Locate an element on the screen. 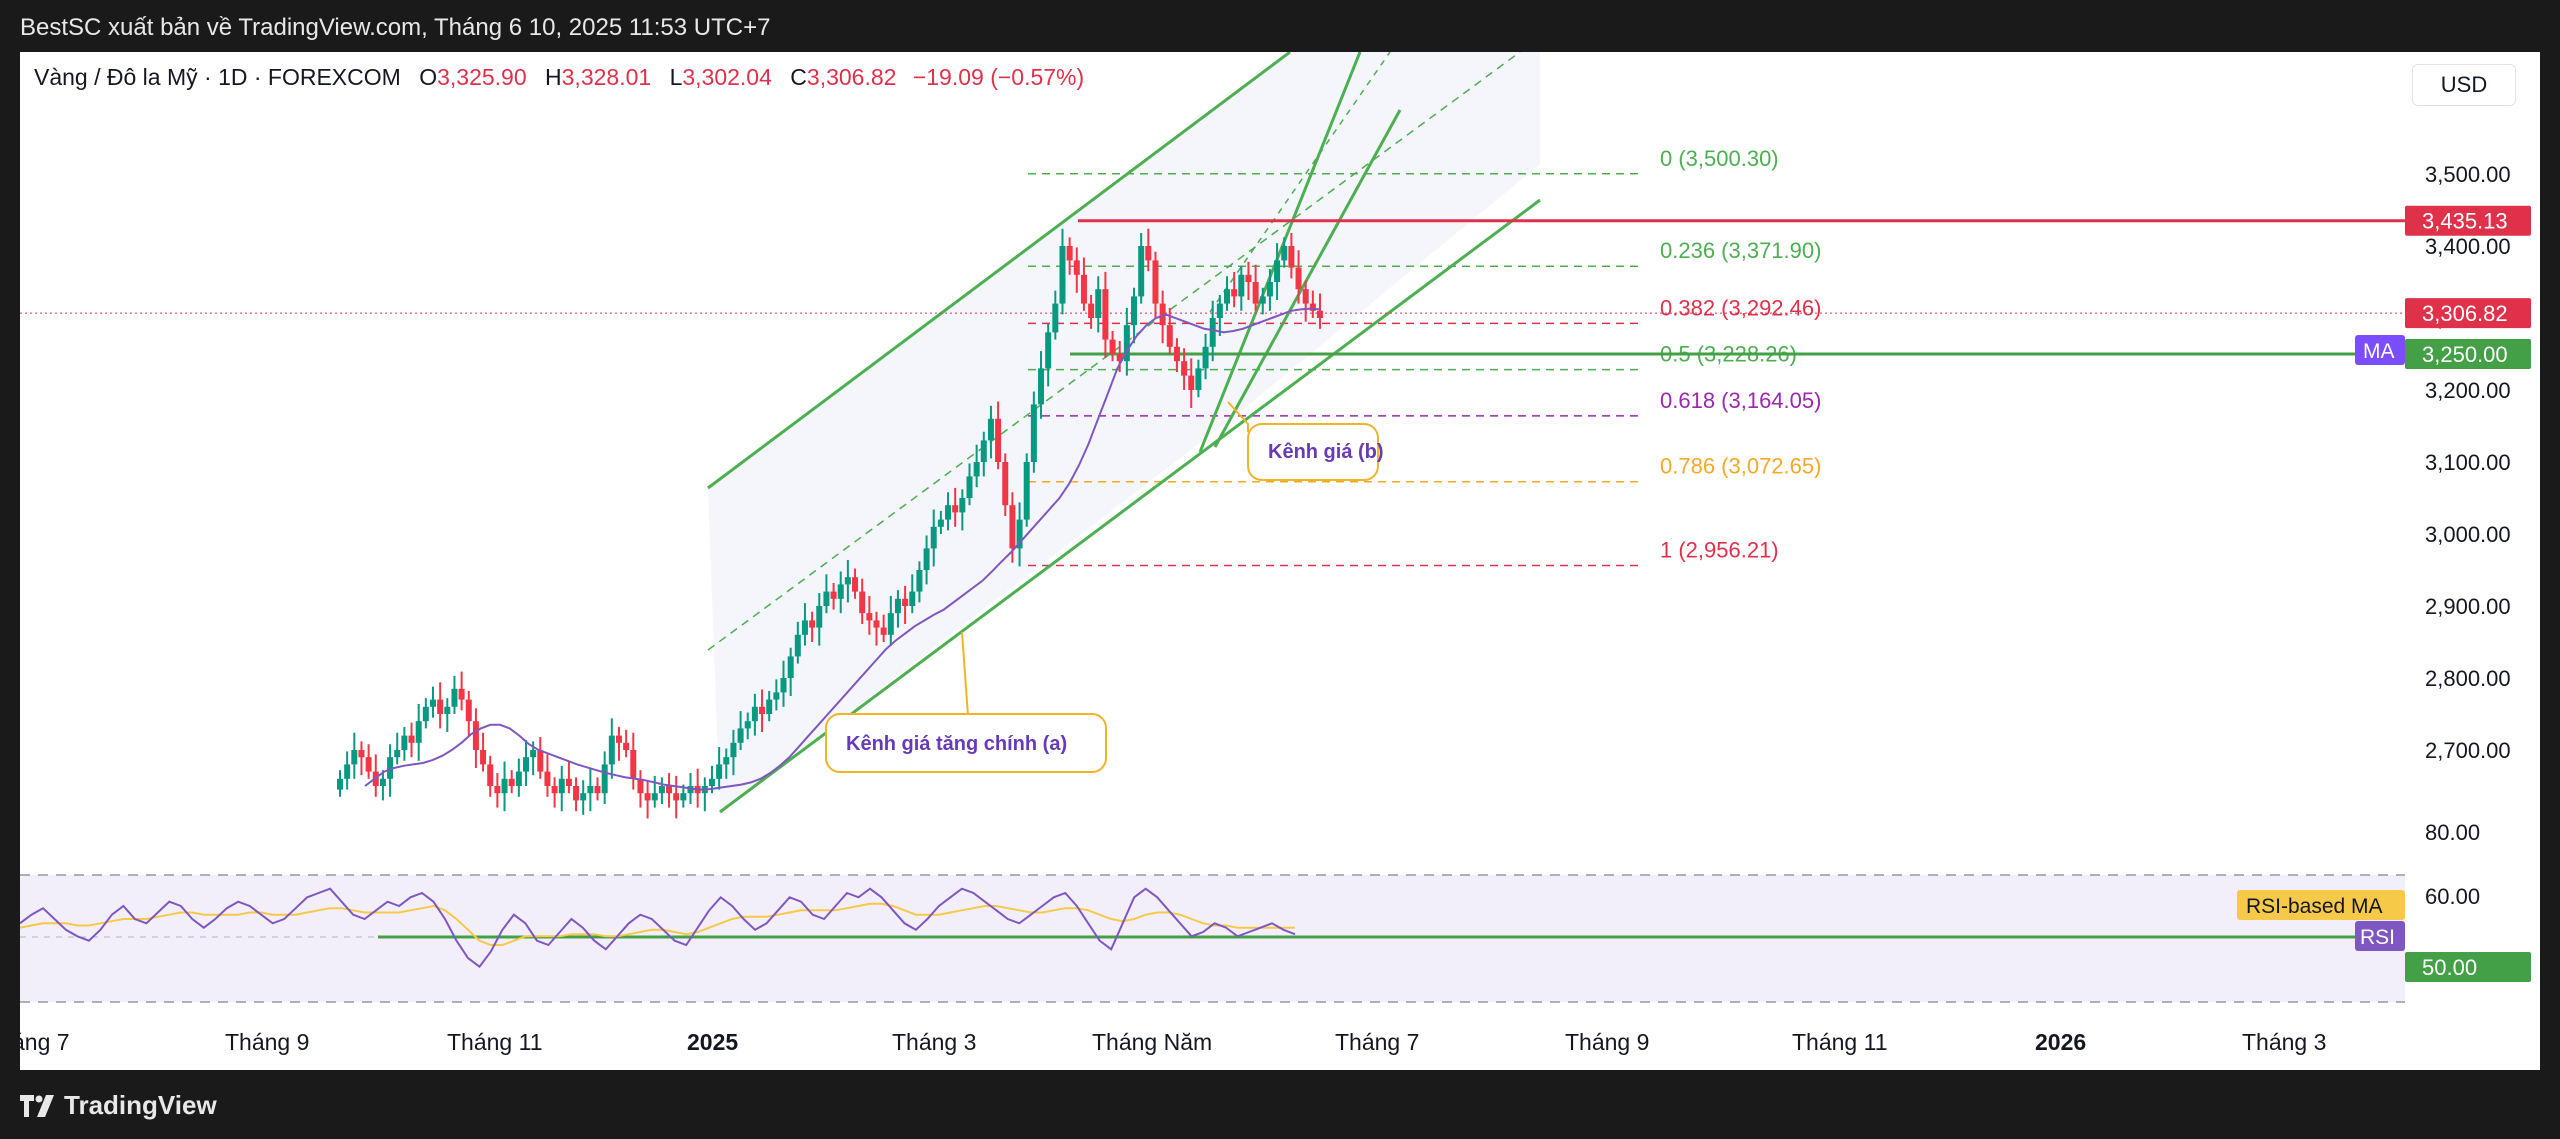 The width and height of the screenshot is (2560, 1139). rsi-line is located at coordinates (658, 928).